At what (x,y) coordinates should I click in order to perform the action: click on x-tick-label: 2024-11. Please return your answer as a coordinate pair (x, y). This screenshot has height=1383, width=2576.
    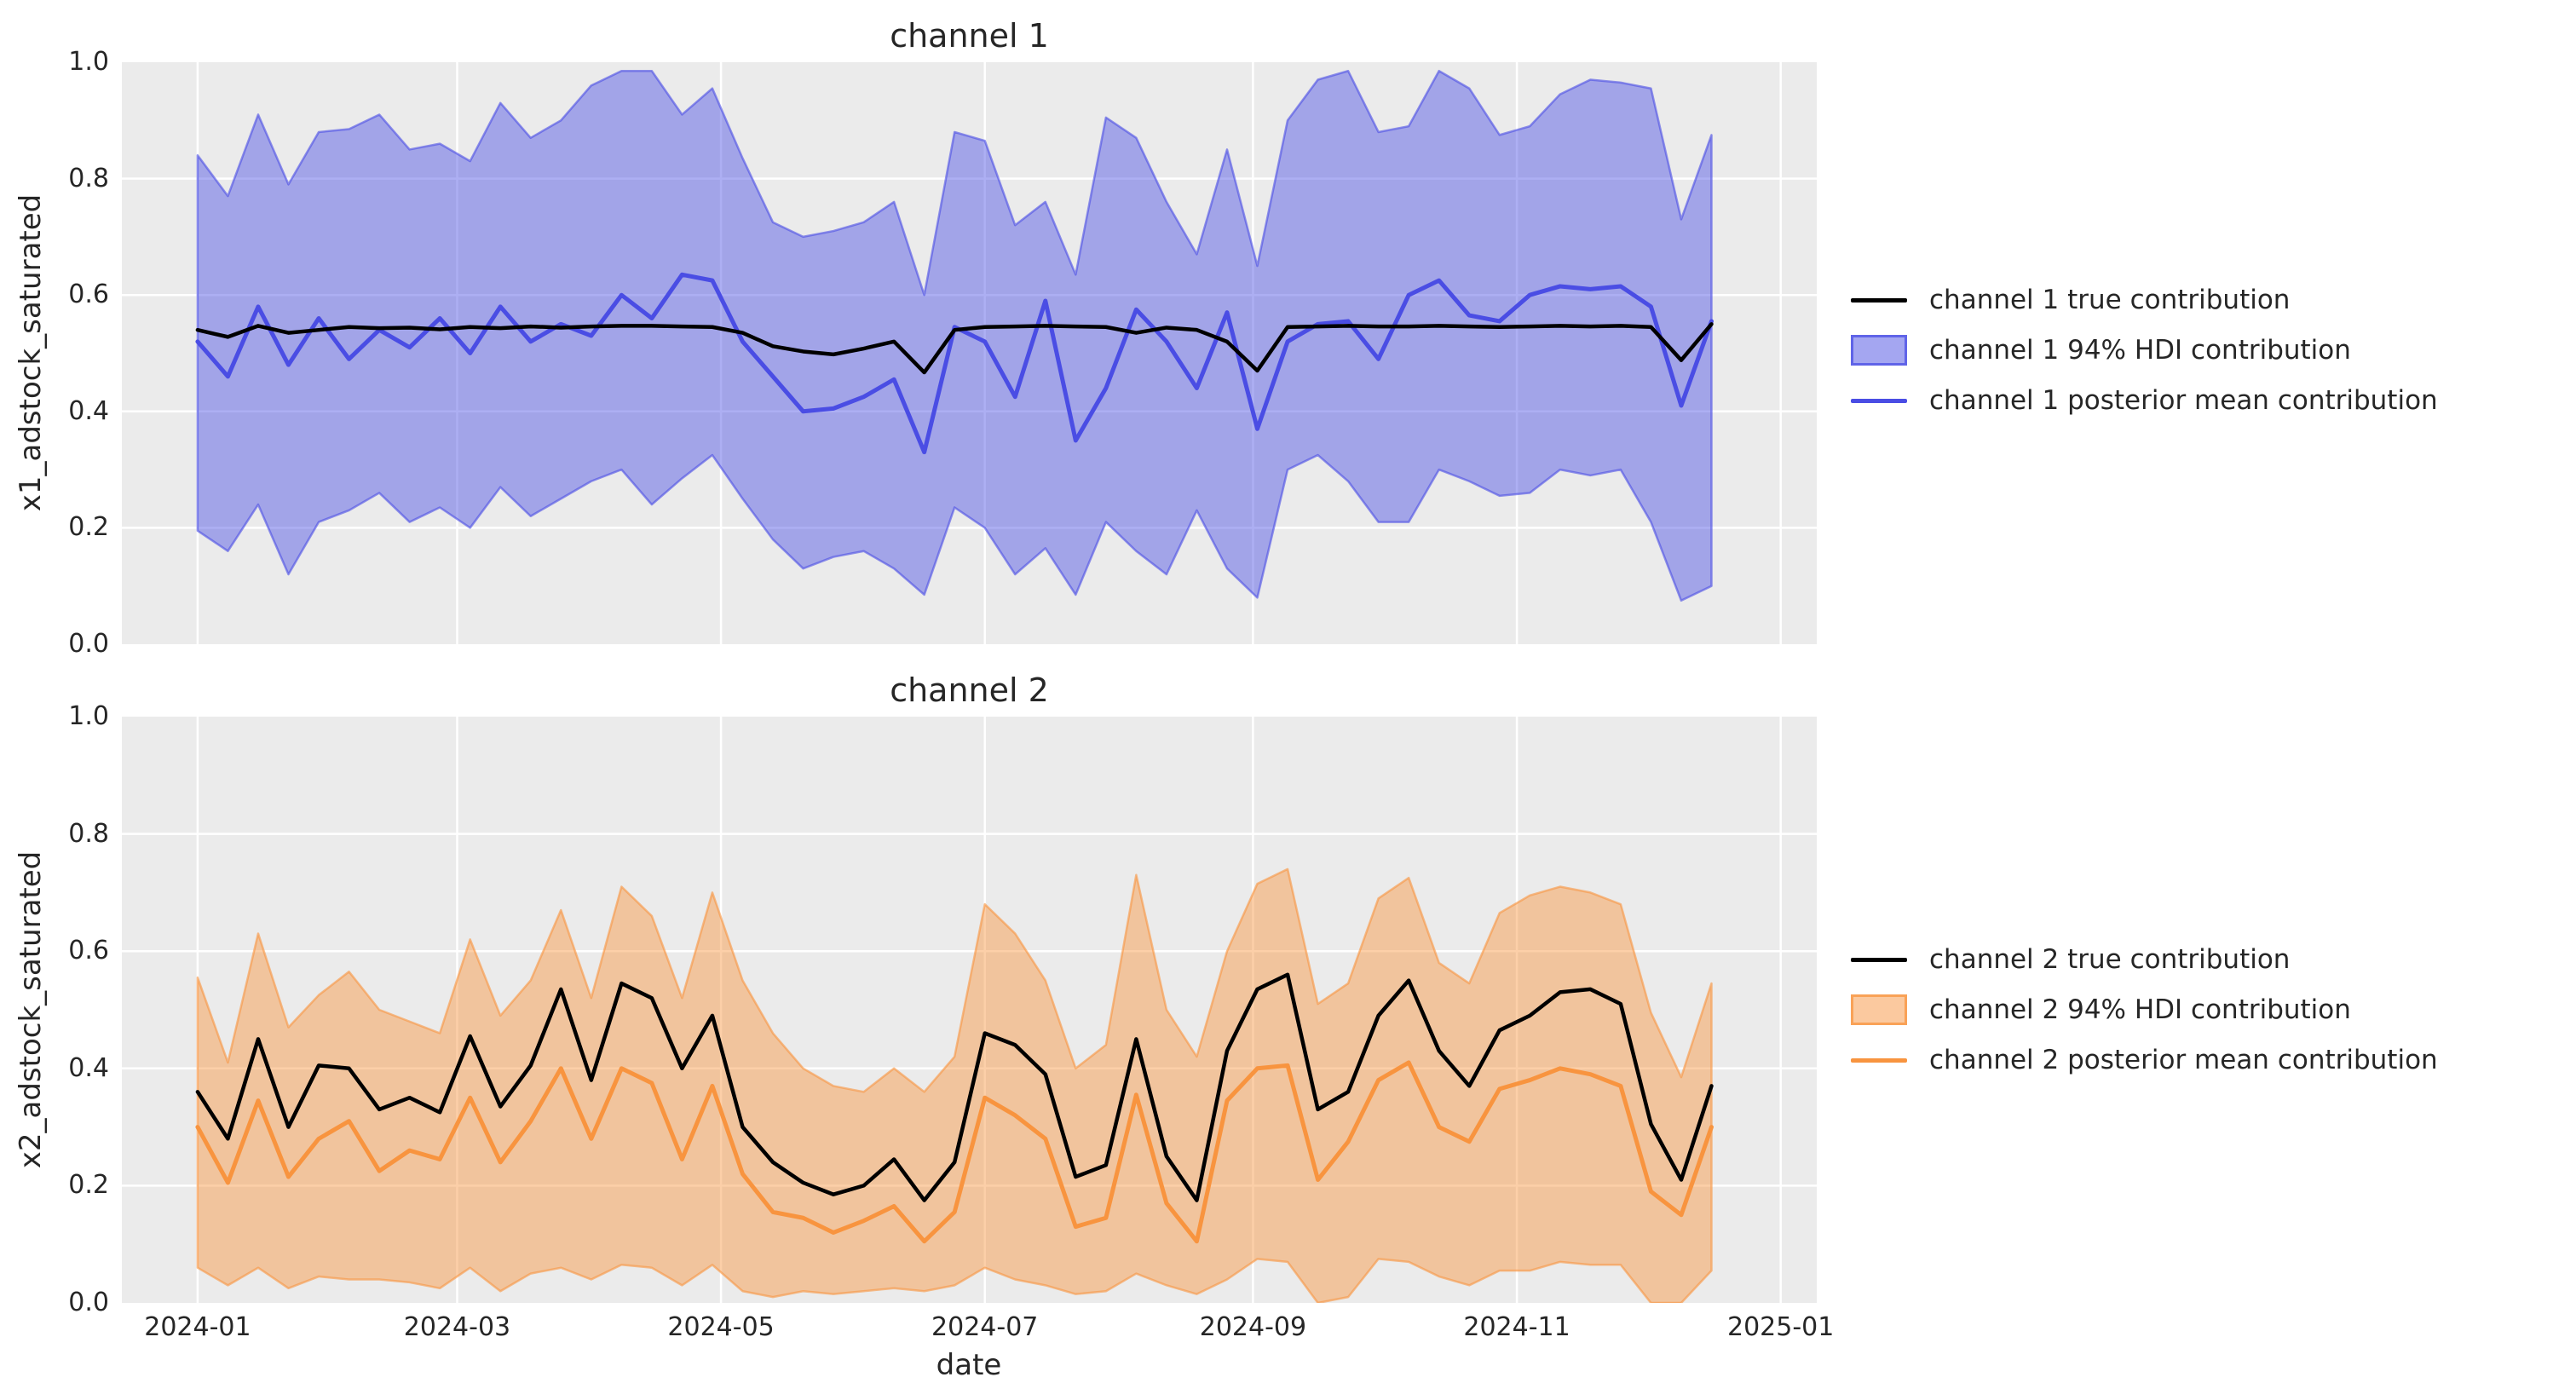
    Looking at the image, I should click on (1516, 1327).